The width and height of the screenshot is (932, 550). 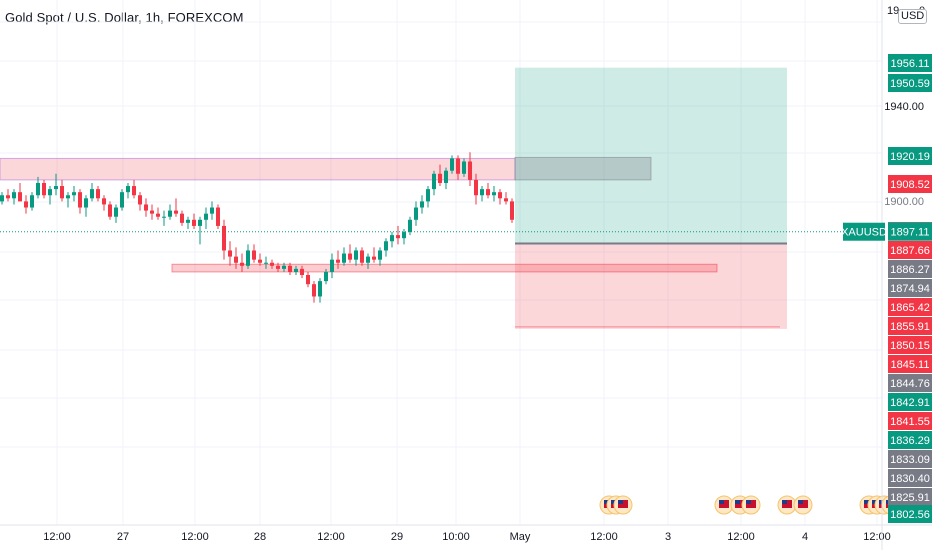 What do you see at coordinates (260, 537) in the screenshot?
I see `x-tick-label: 28` at bounding box center [260, 537].